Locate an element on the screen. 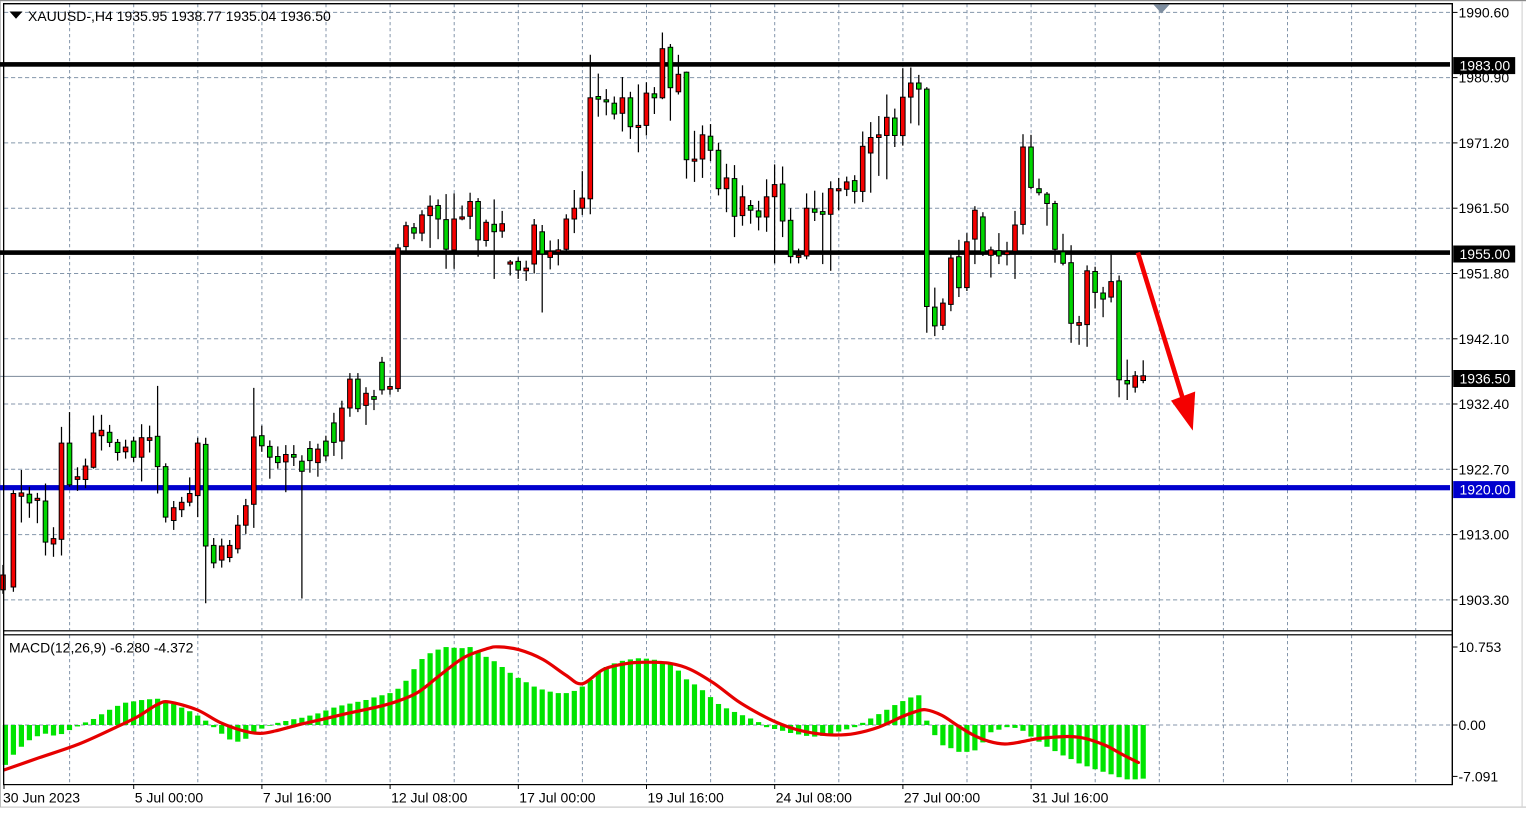  svg-text: 1913.00 is located at coordinates (1484, 535).